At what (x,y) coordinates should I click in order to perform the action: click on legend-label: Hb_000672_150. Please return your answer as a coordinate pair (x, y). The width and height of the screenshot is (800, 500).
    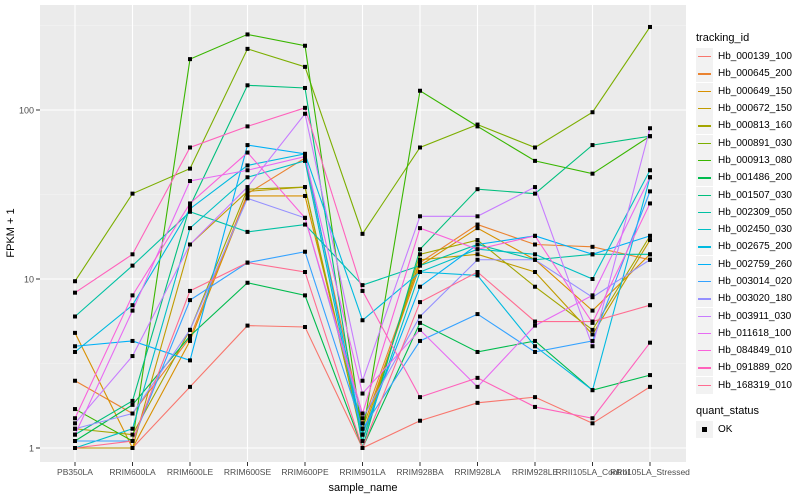
    Looking at the image, I should click on (755, 109).